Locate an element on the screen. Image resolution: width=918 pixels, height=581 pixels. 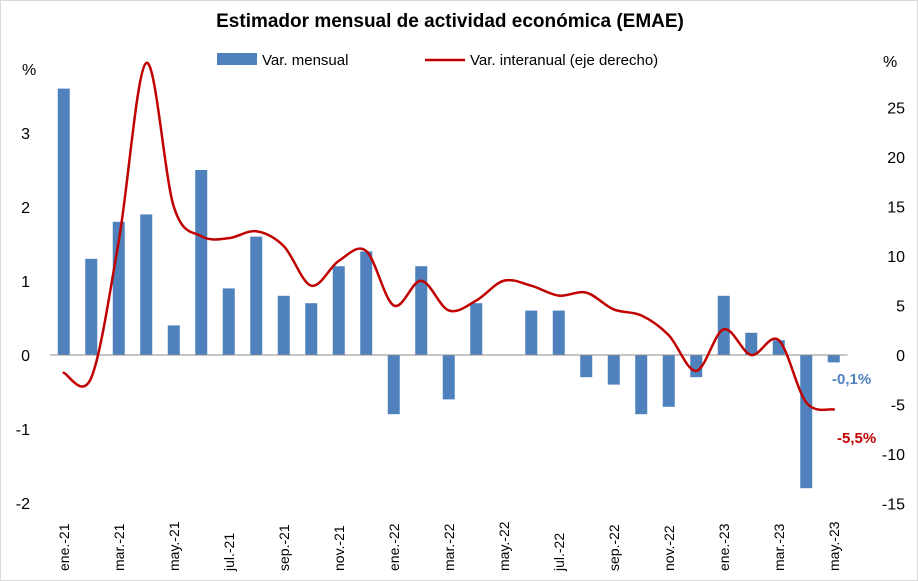
bar-dic.-21 is located at coordinates (366, 303).